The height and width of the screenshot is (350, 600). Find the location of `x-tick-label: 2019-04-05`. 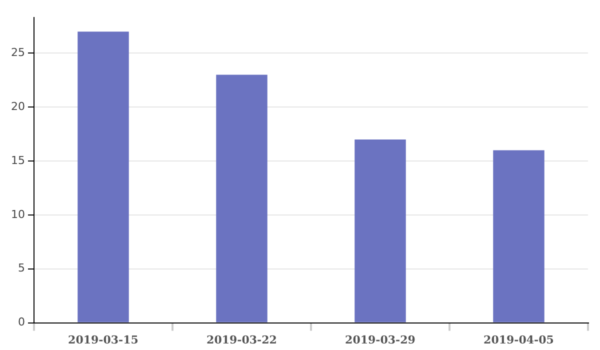

x-tick-label: 2019-04-05 is located at coordinates (519, 339).